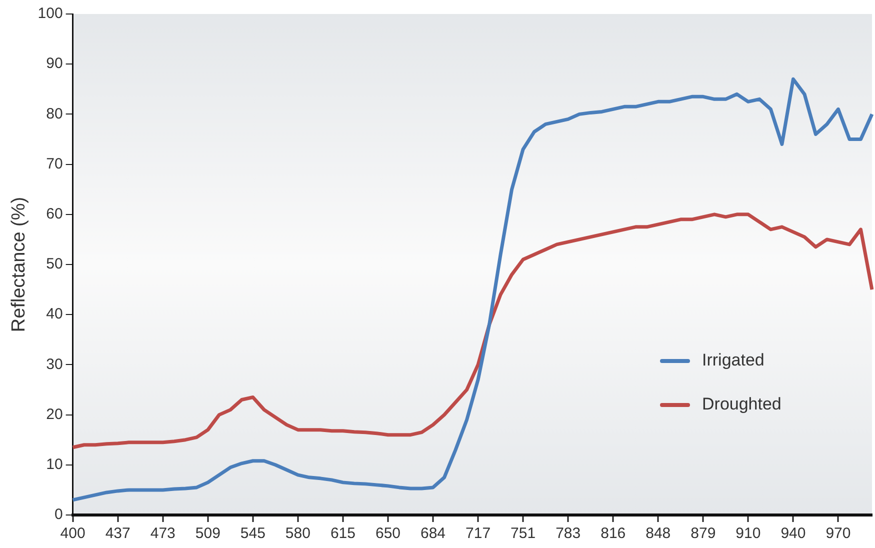 The width and height of the screenshot is (875, 548). What do you see at coordinates (613, 533) in the screenshot?
I see `x-tick-label: 816` at bounding box center [613, 533].